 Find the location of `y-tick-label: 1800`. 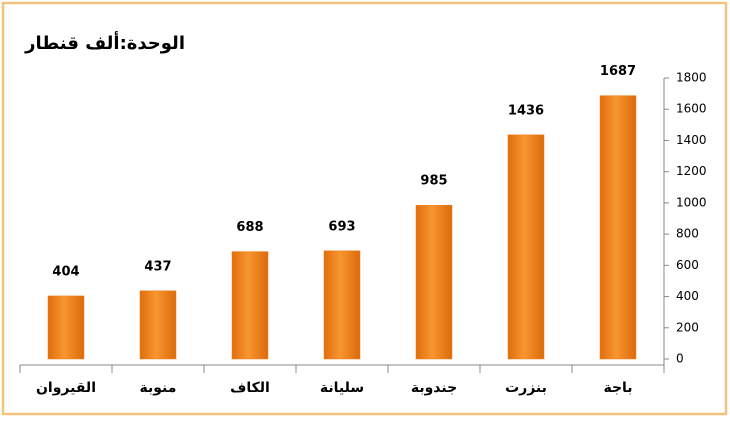

y-tick-label: 1800 is located at coordinates (691, 78).